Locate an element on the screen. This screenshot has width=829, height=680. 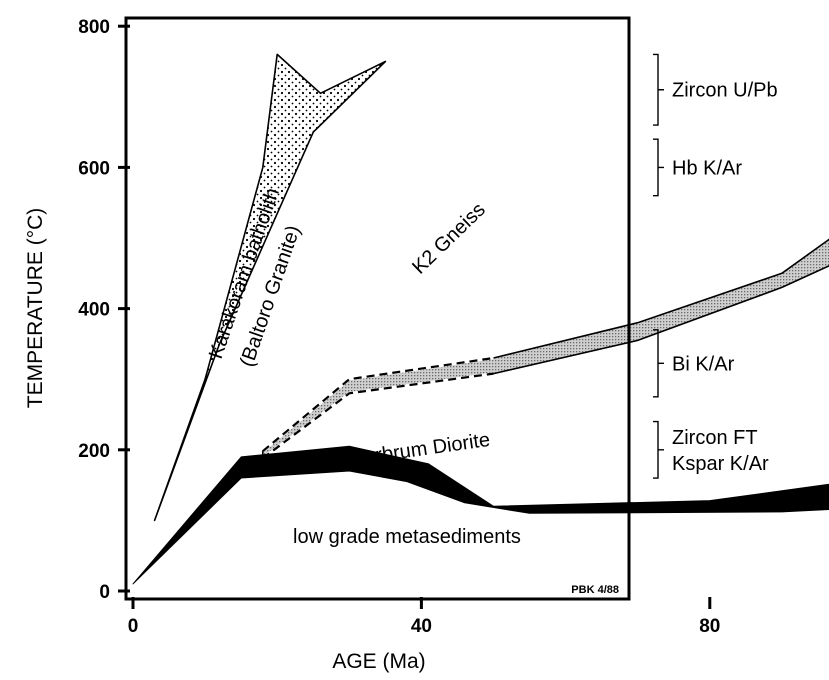
closure-system-label: Zircon U/Pb is located at coordinates (725, 91).